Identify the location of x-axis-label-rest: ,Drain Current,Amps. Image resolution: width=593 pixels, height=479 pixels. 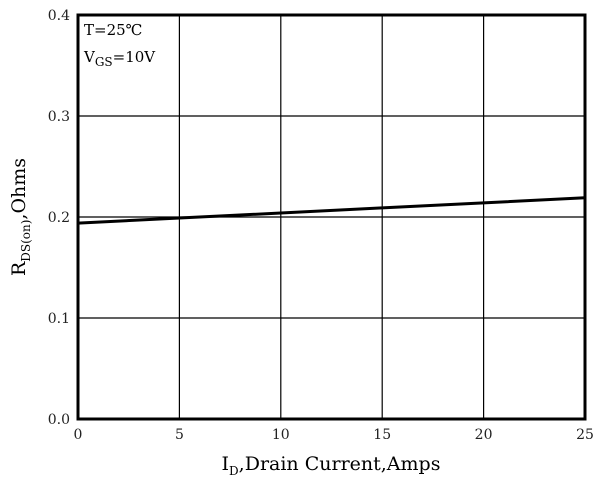
(340, 464).